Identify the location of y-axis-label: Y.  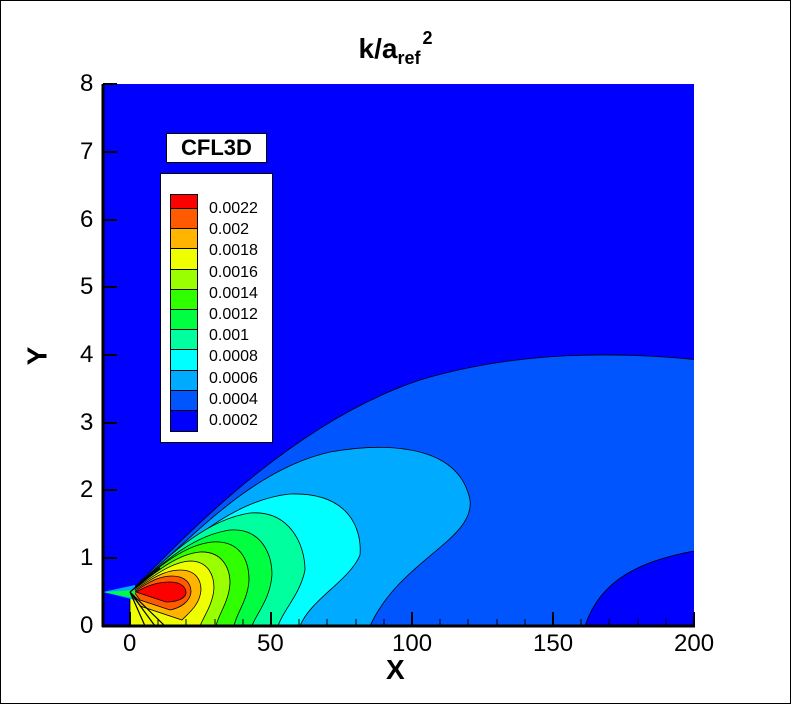
(37, 356).